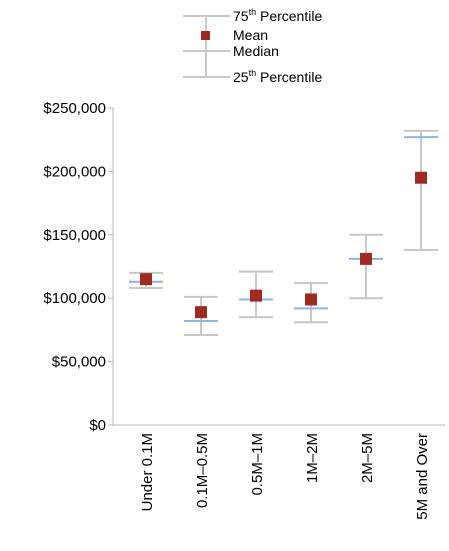 This screenshot has width=449, height=551. I want to click on legend-p75-suffix: th, so click(253, 12).